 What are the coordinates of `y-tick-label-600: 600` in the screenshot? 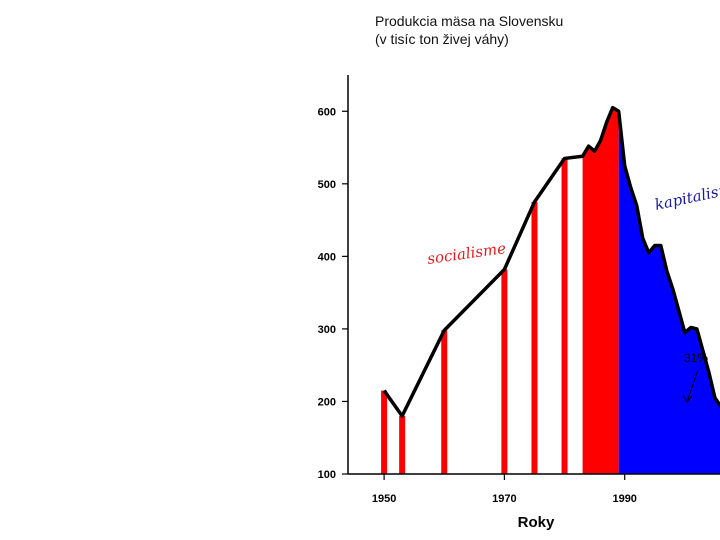 It's located at (327, 112).